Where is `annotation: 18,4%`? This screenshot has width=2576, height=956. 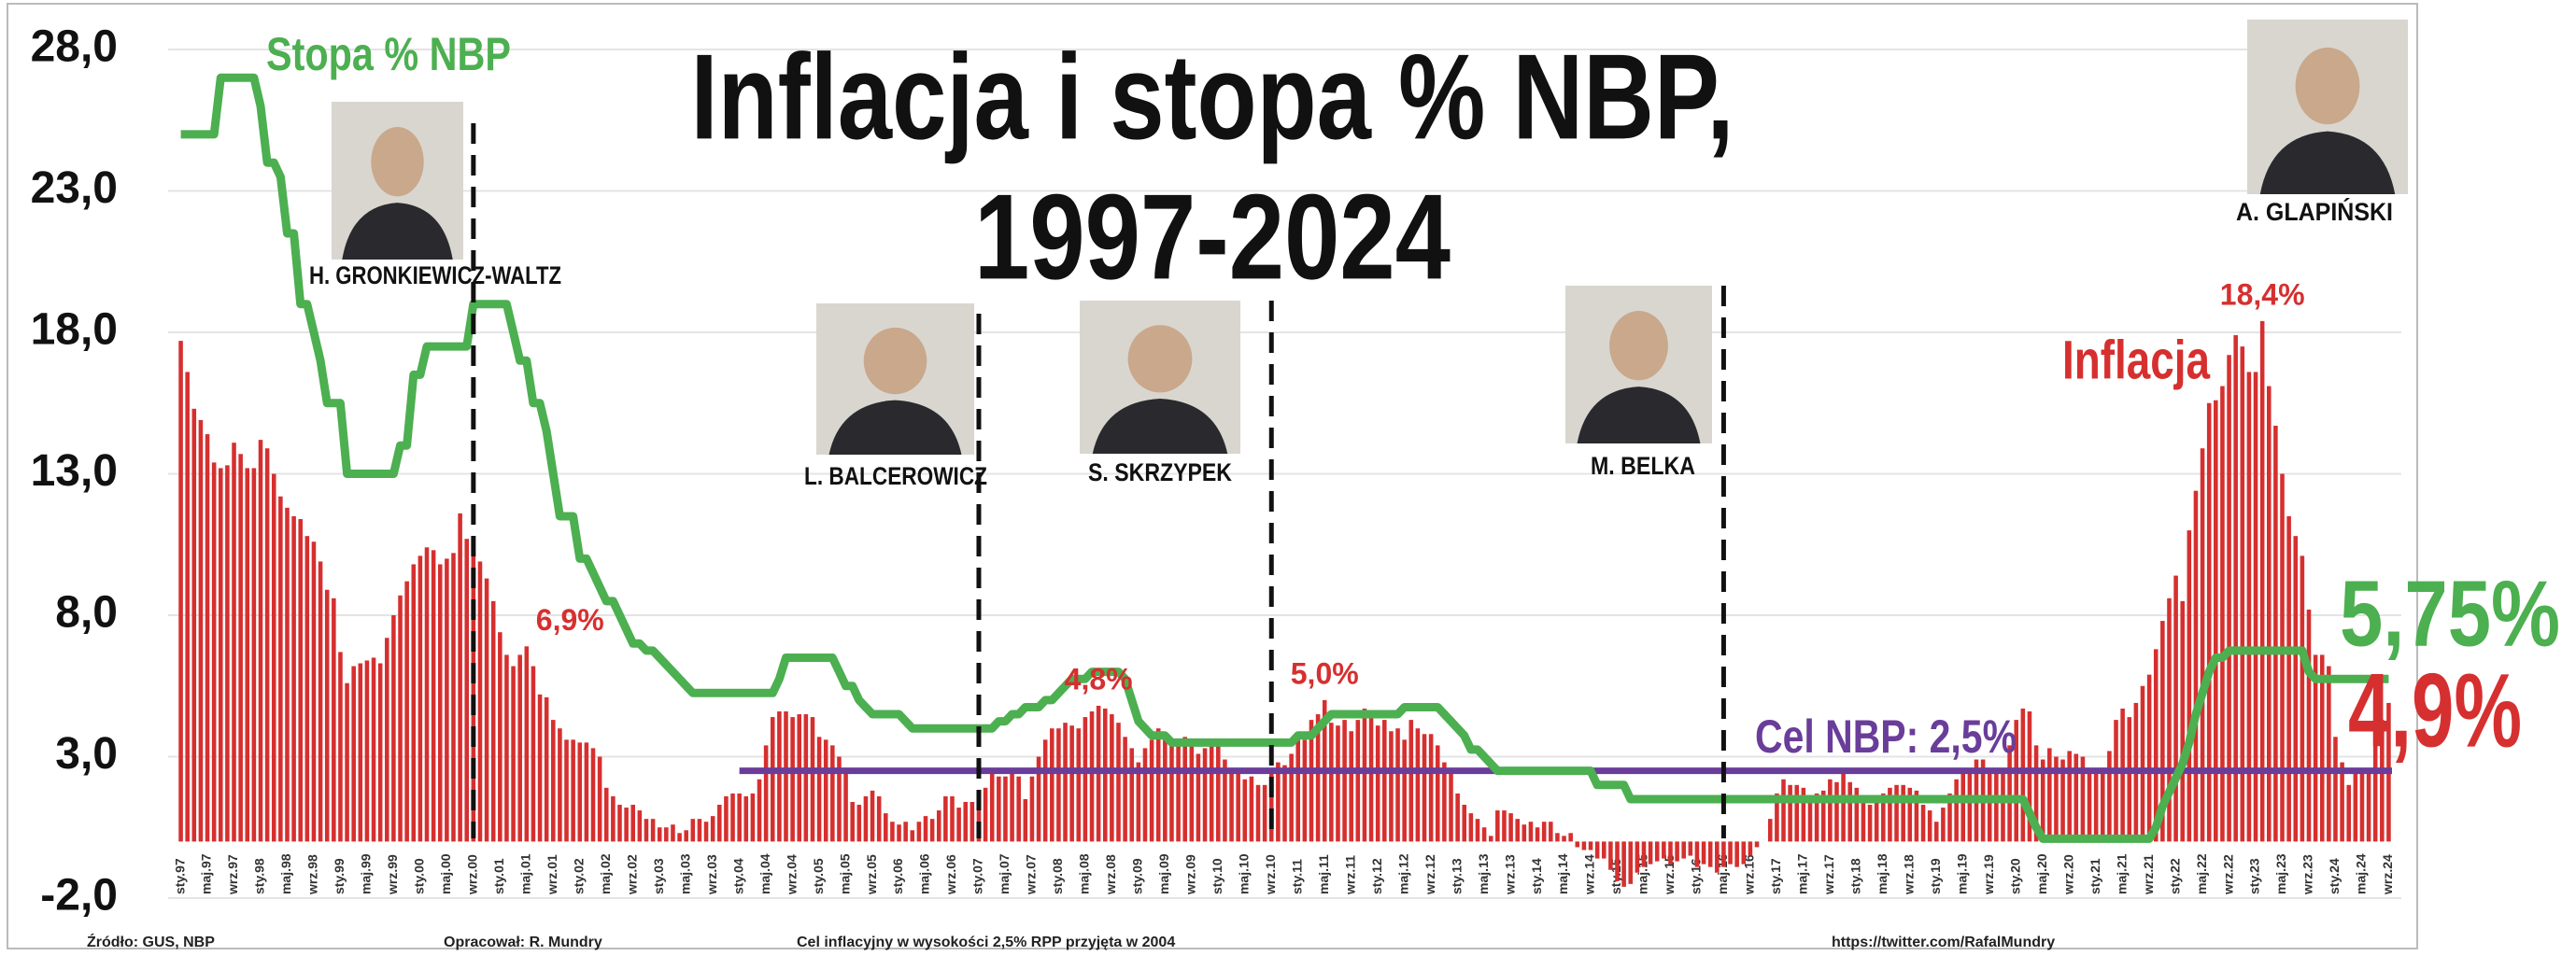 annotation: 18,4% is located at coordinates (2262, 294).